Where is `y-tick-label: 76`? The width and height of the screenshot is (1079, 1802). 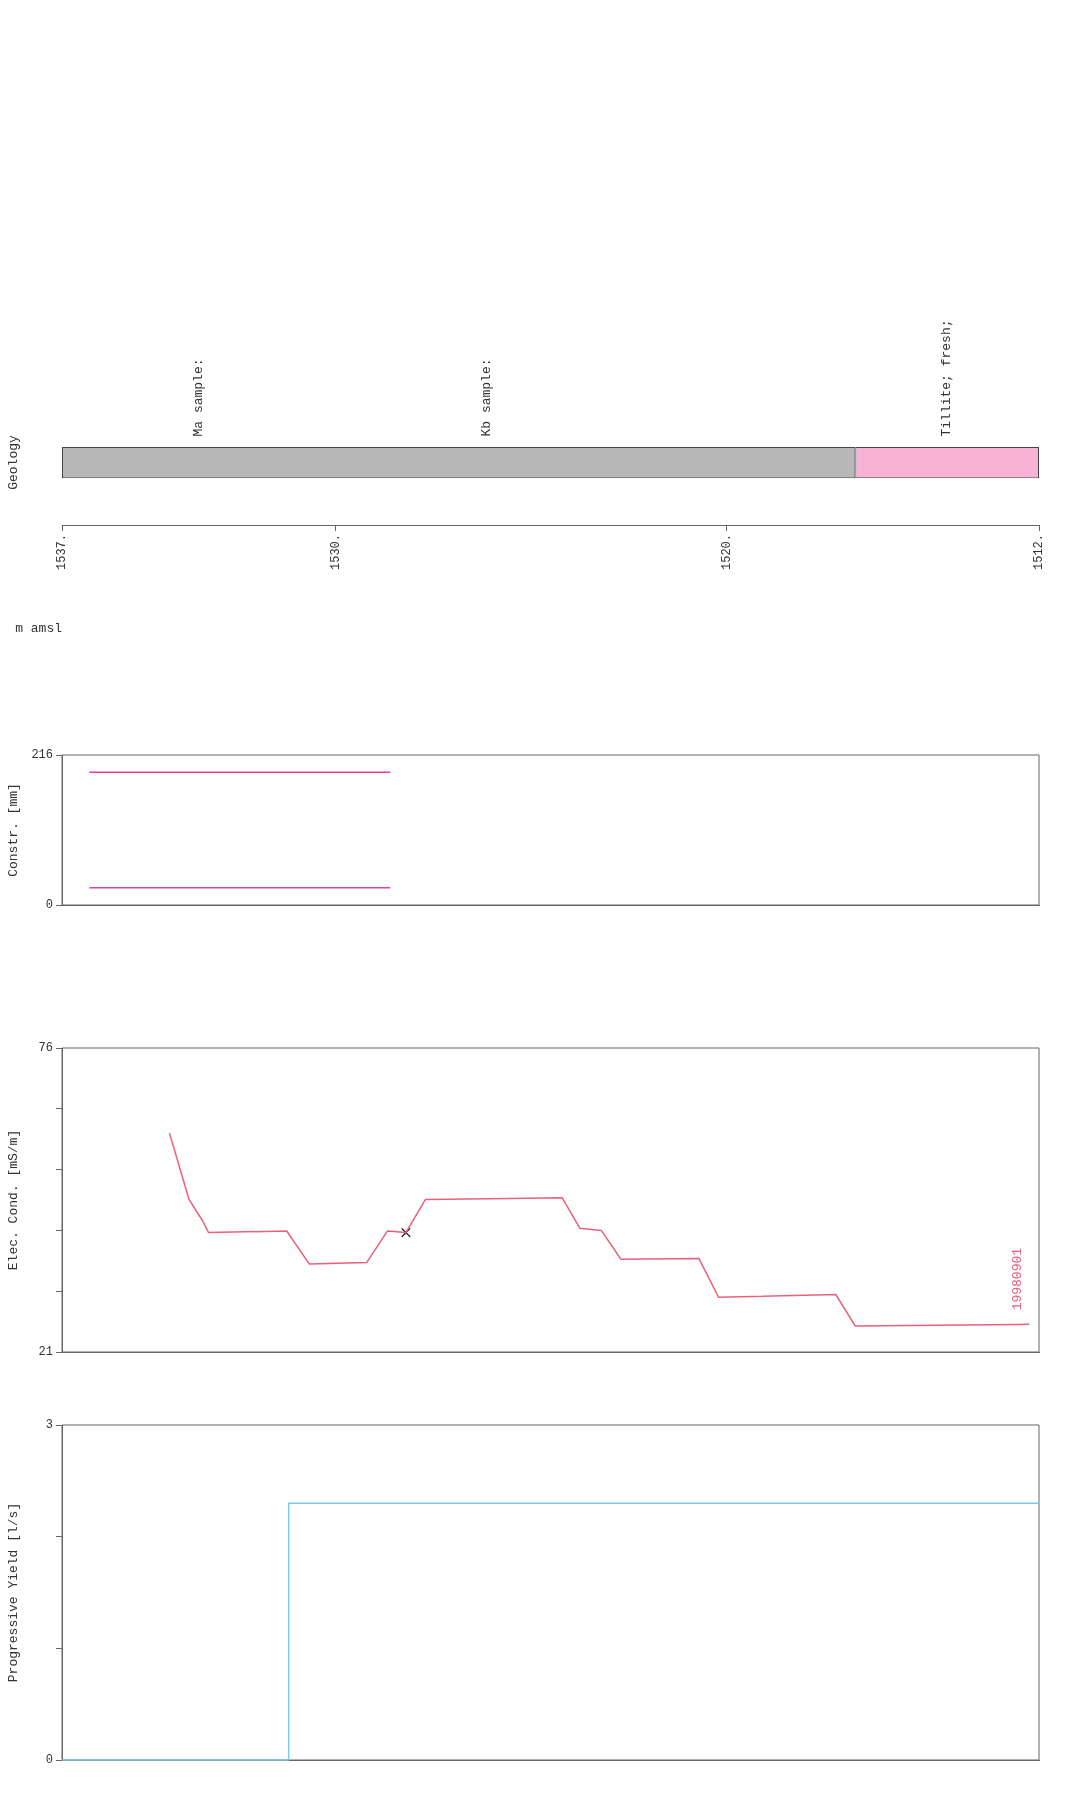 y-tick-label: 76 is located at coordinates (45, 1048).